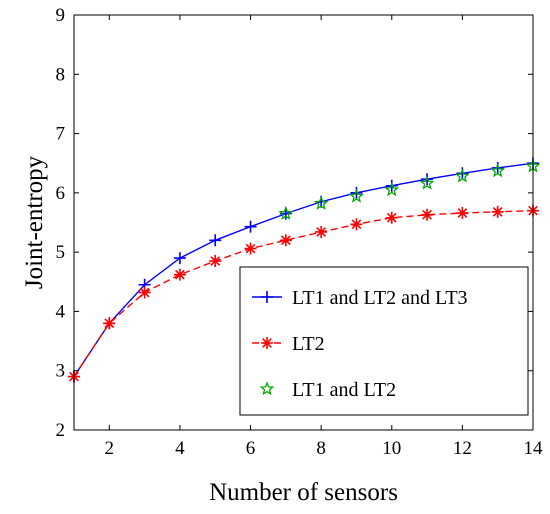  Describe the element at coordinates (462, 448) in the screenshot. I see `x-tick-label: 12` at that location.